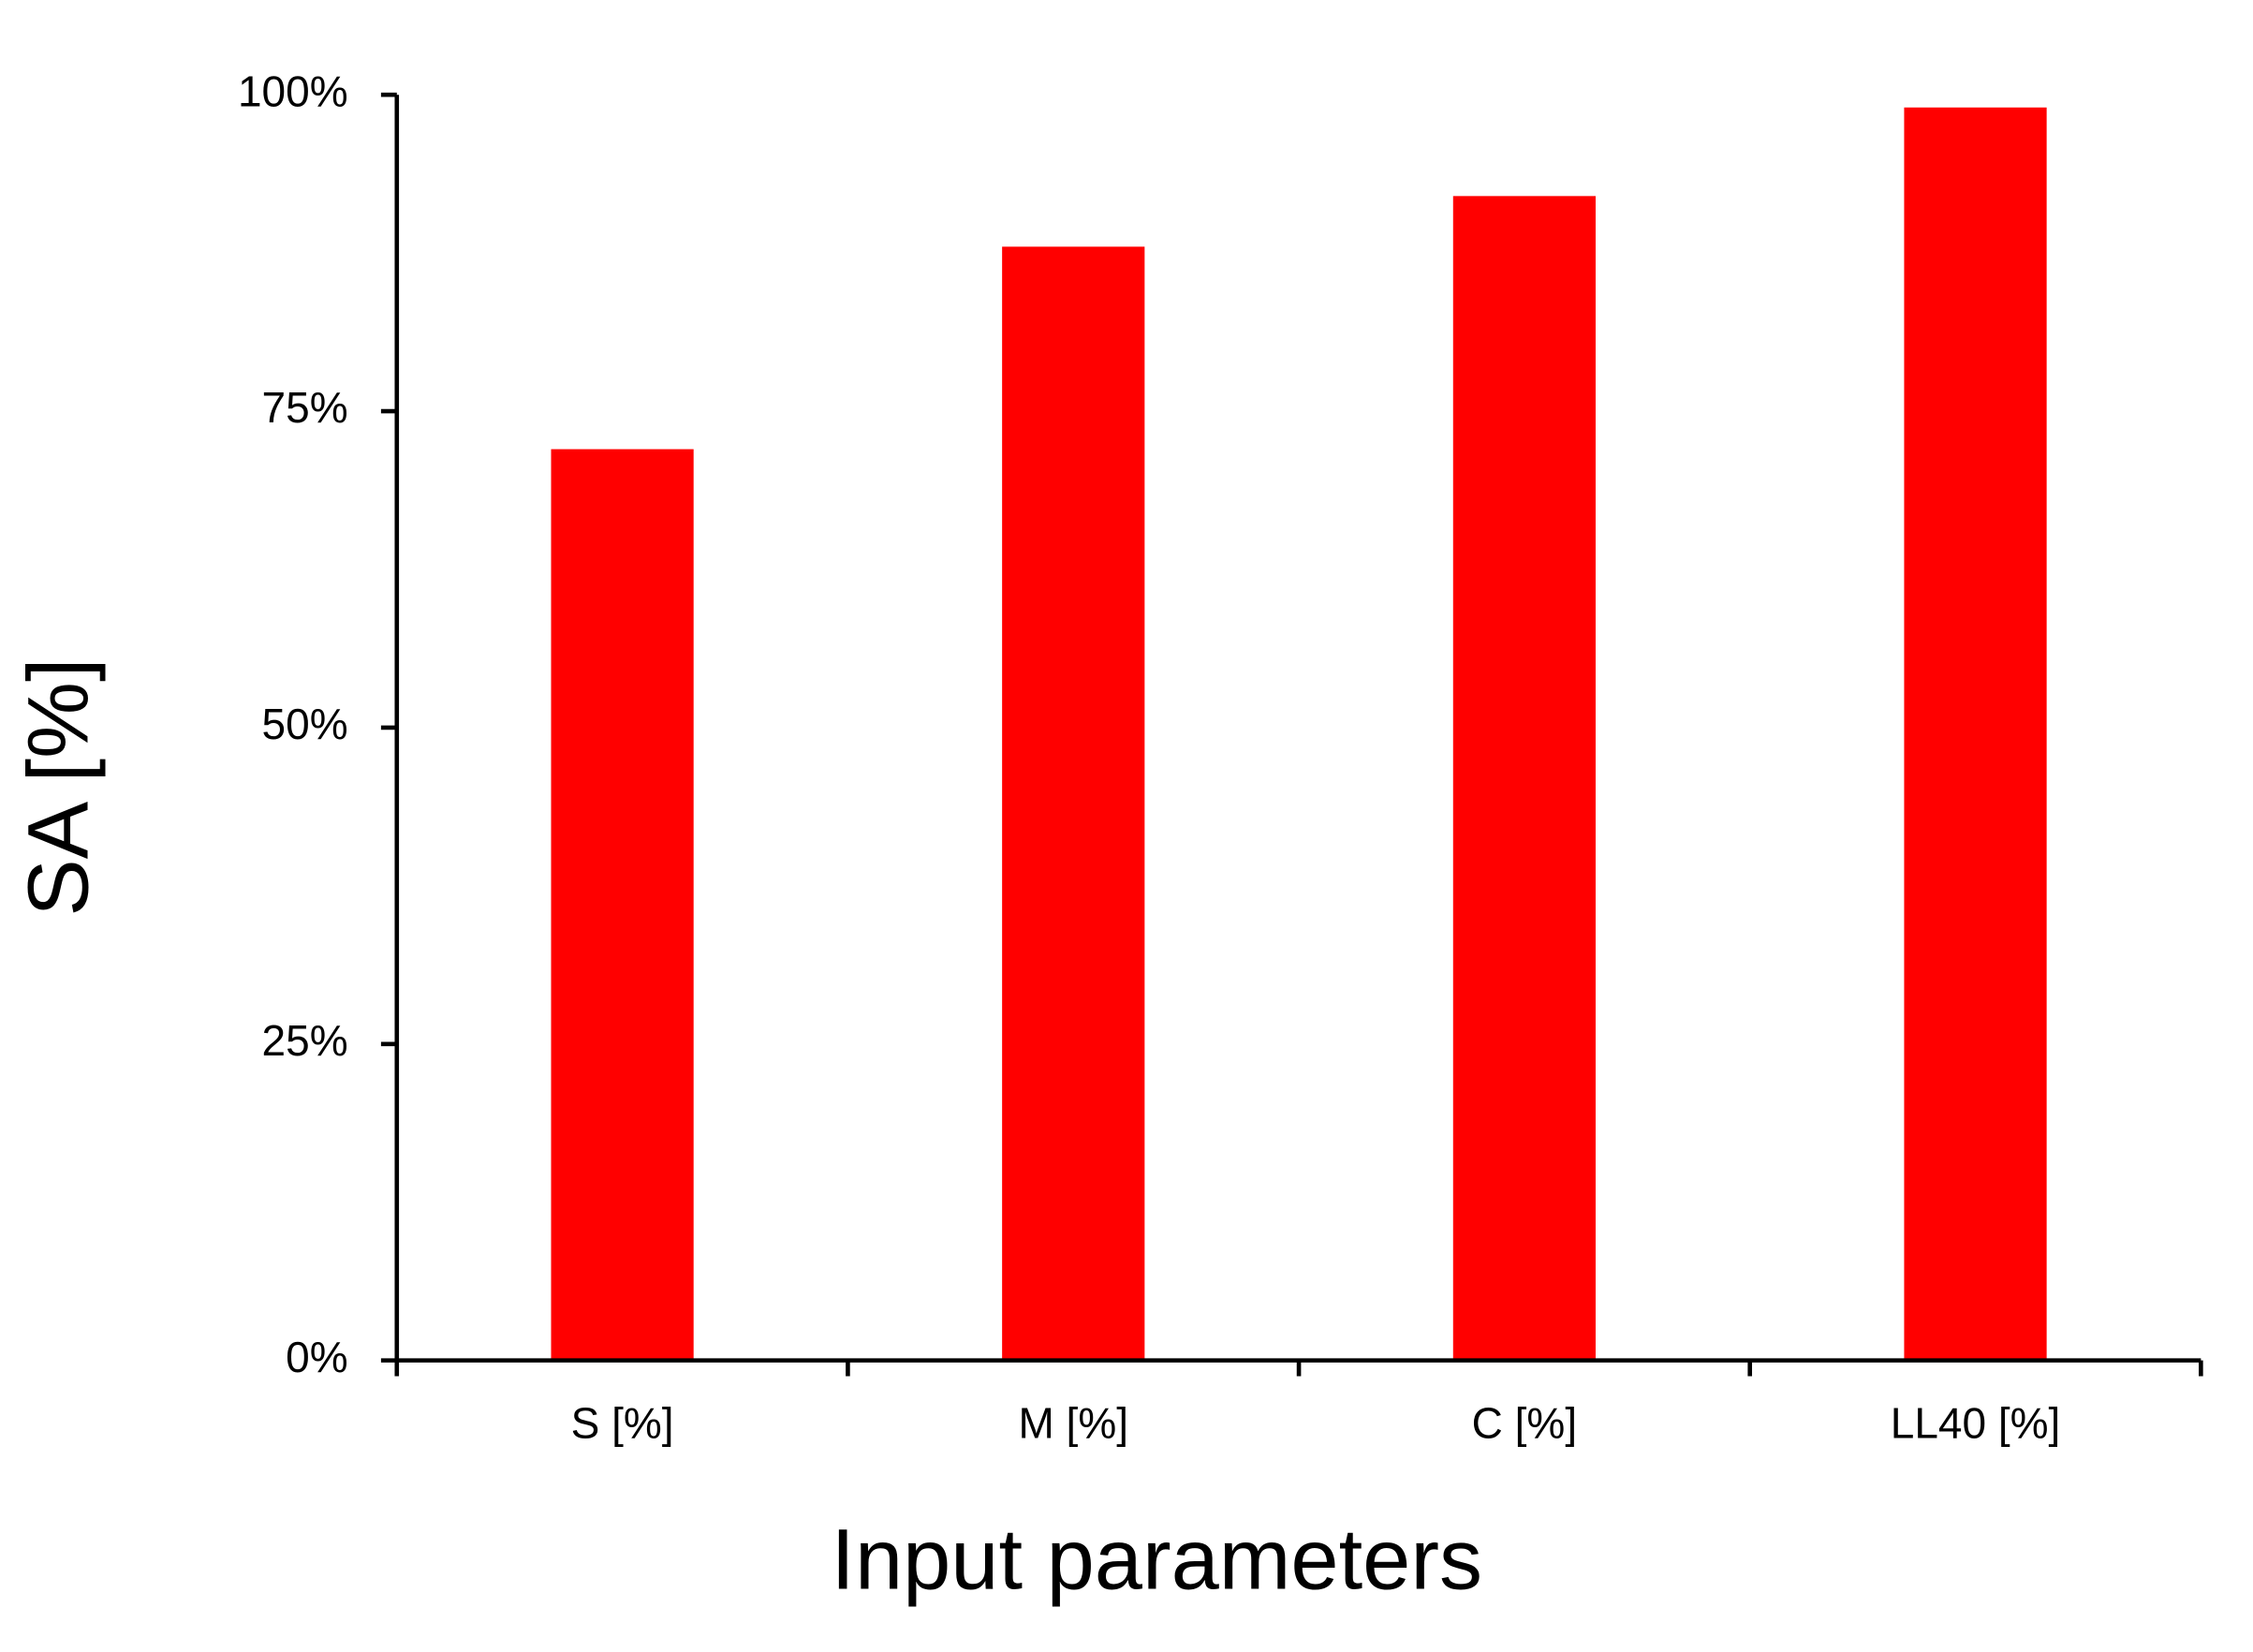  What do you see at coordinates (1976, 1422) in the screenshot?
I see `x-tick-label: LL40 [%]` at bounding box center [1976, 1422].